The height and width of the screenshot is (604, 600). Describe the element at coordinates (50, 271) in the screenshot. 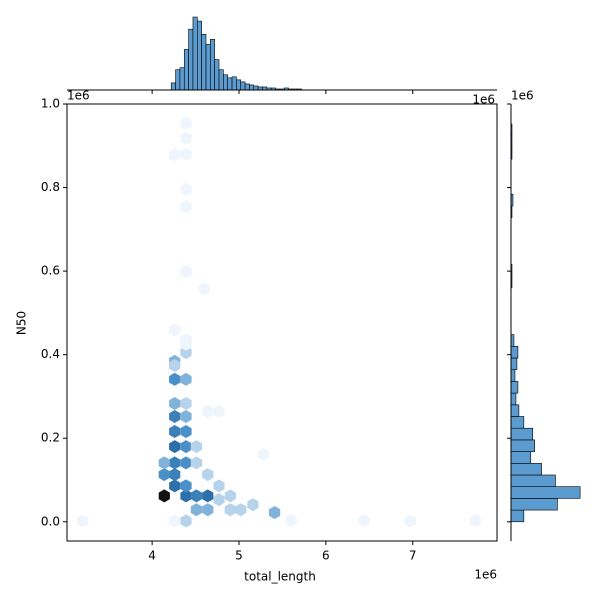

I see `y-tick-label: 0.6` at that location.